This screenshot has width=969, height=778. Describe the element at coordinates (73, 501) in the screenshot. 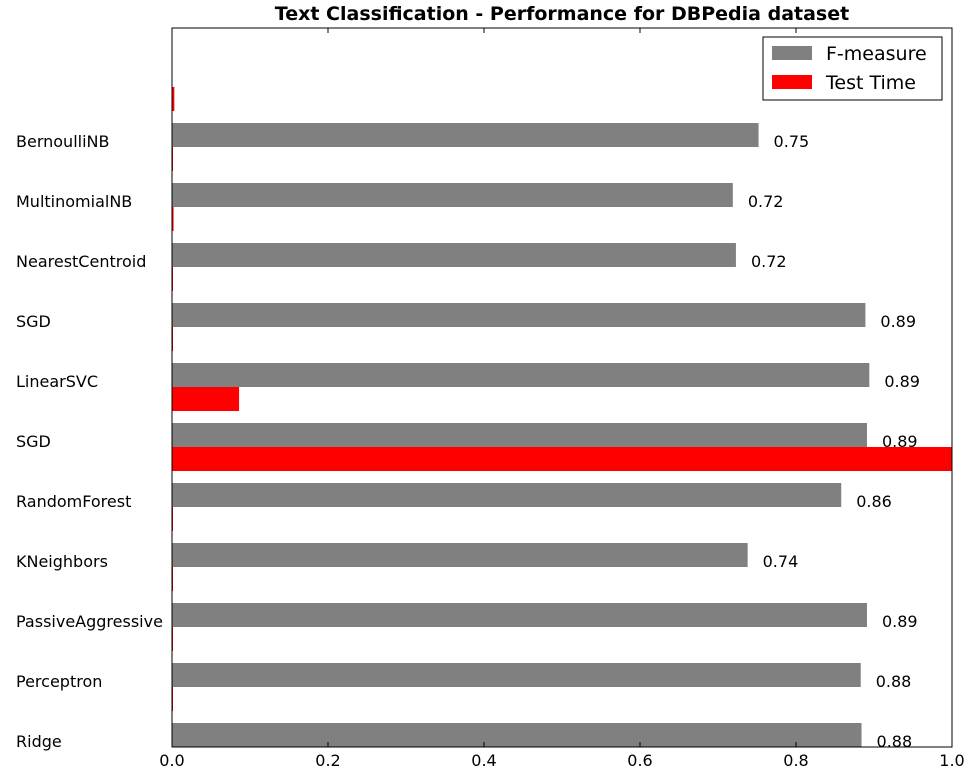

I see `category-label: RandomForest` at that location.